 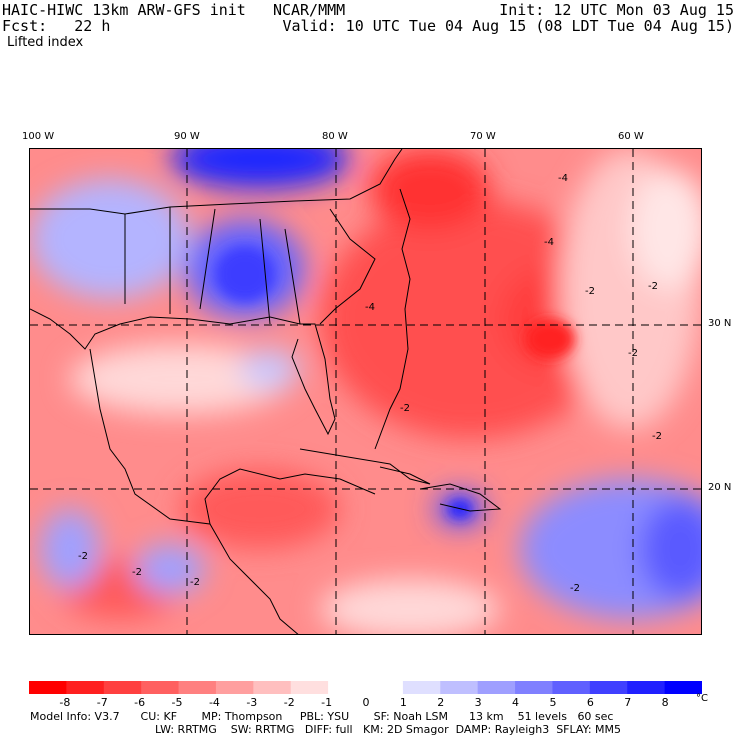 What do you see at coordinates (516, 702) in the screenshot?
I see `colorbar-tick-label: 4` at bounding box center [516, 702].